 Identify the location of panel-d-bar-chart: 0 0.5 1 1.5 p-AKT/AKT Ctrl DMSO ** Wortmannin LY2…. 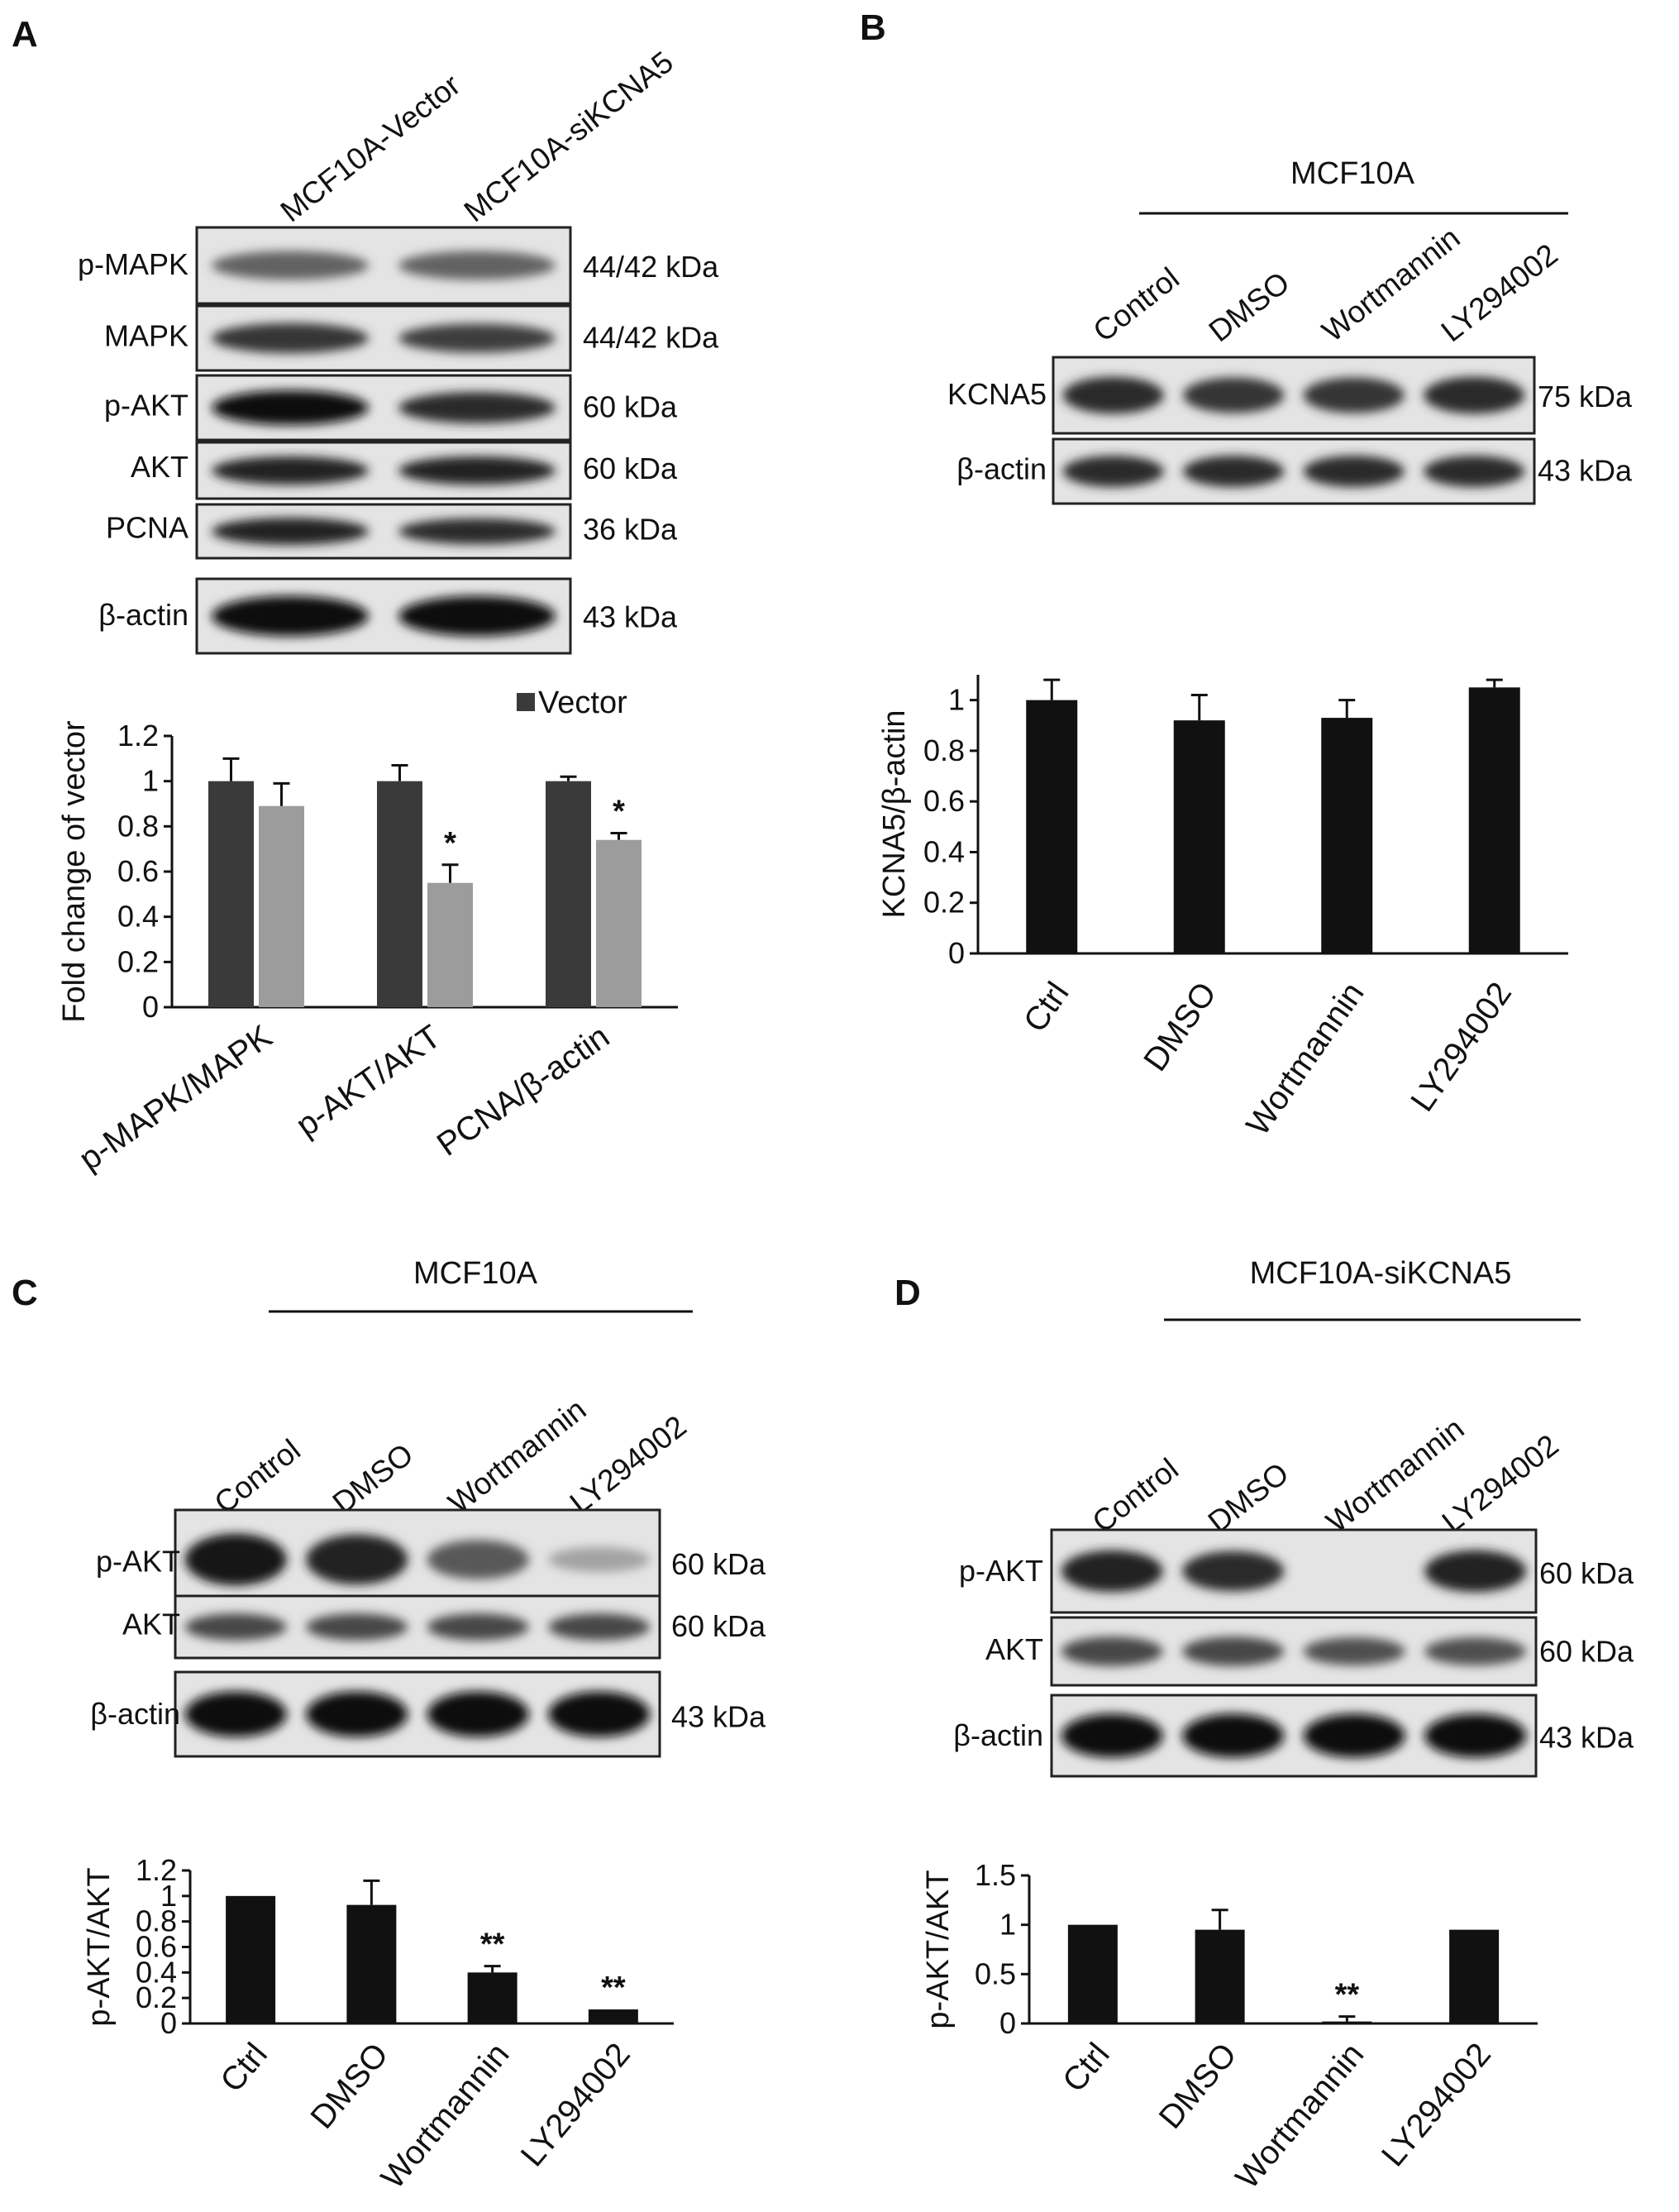
(1229, 2026).